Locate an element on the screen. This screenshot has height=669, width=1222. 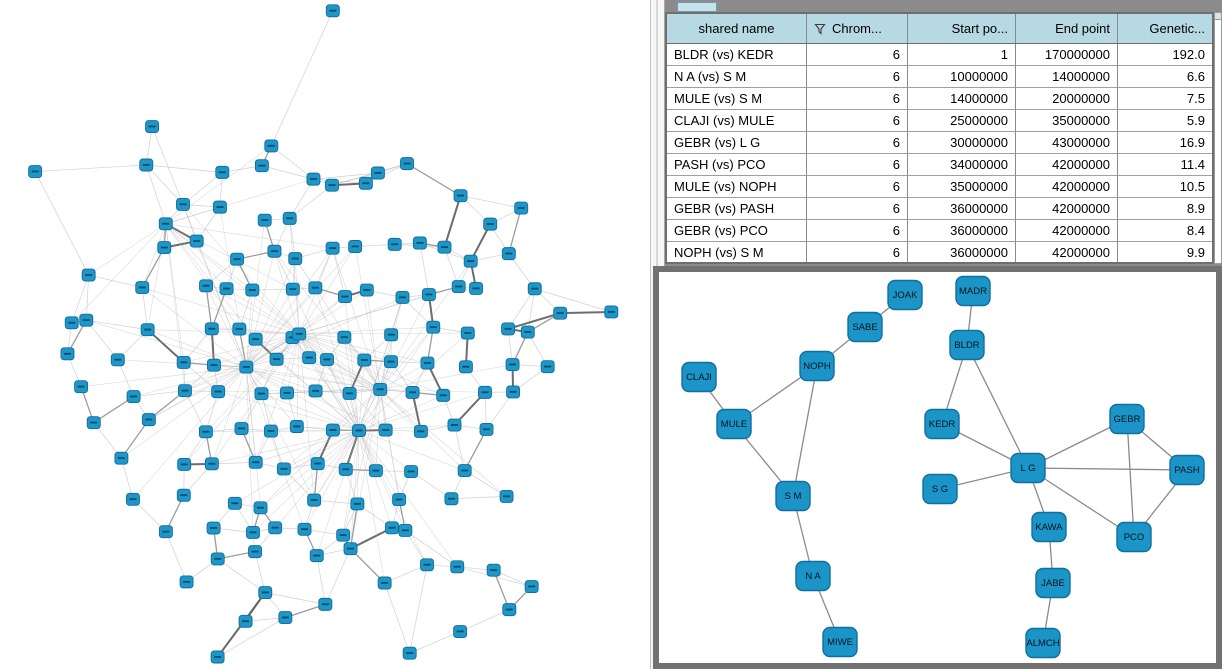
network-node: PCO is located at coordinates (1134, 537).